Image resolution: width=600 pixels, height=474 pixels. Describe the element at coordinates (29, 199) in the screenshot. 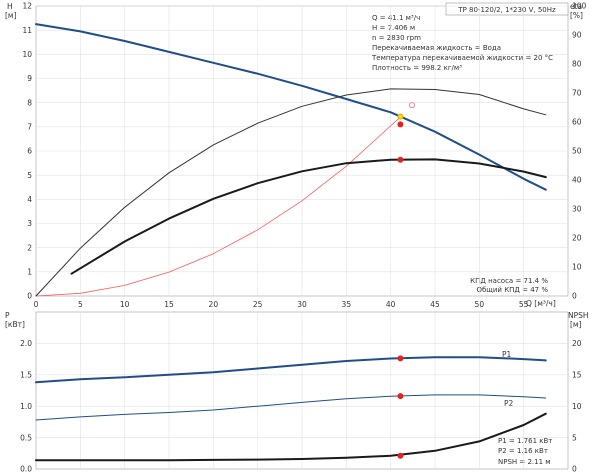

I see `left-axis-tick-label: 4` at that location.